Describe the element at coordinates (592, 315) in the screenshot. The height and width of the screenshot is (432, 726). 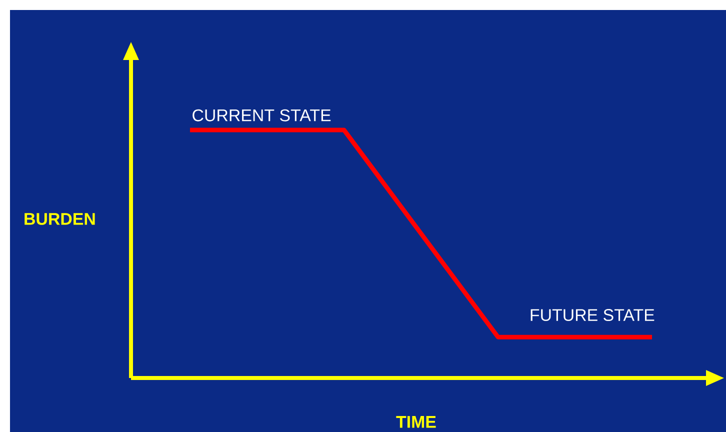
I see `annotation: FUTURE STATE` at that location.